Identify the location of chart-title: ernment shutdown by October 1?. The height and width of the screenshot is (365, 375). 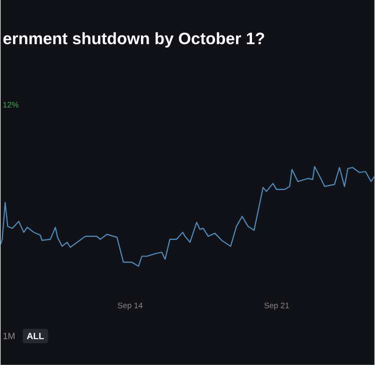
(133, 40).